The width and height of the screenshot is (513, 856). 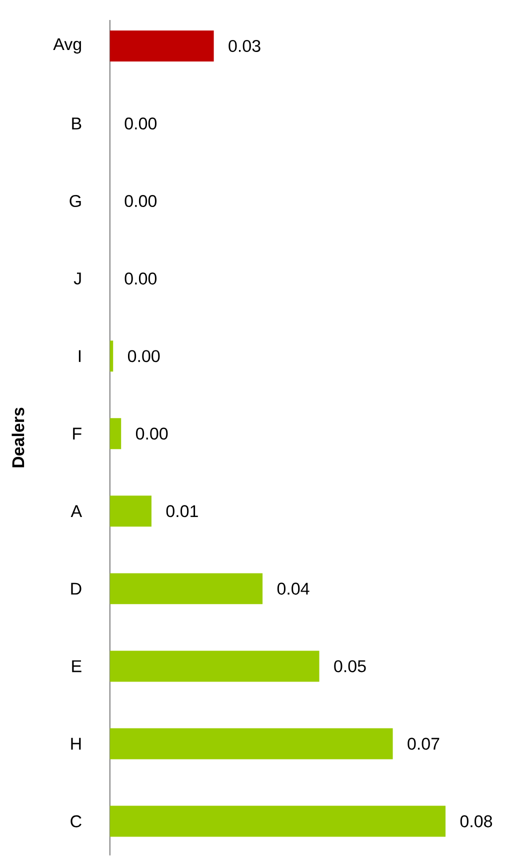 I want to click on y-tick-label: D, so click(x=76, y=588).